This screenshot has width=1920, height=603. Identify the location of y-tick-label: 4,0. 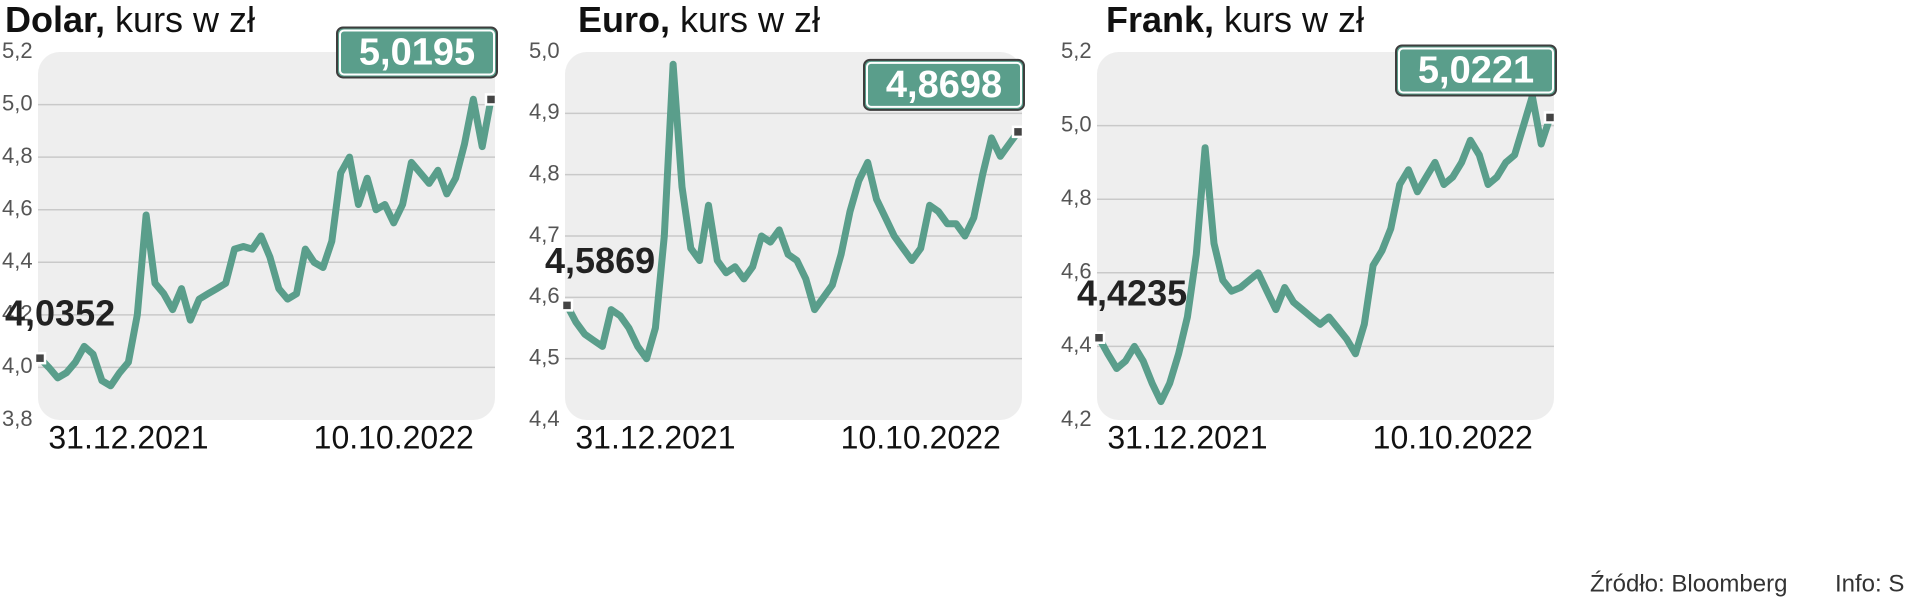
(17, 365).